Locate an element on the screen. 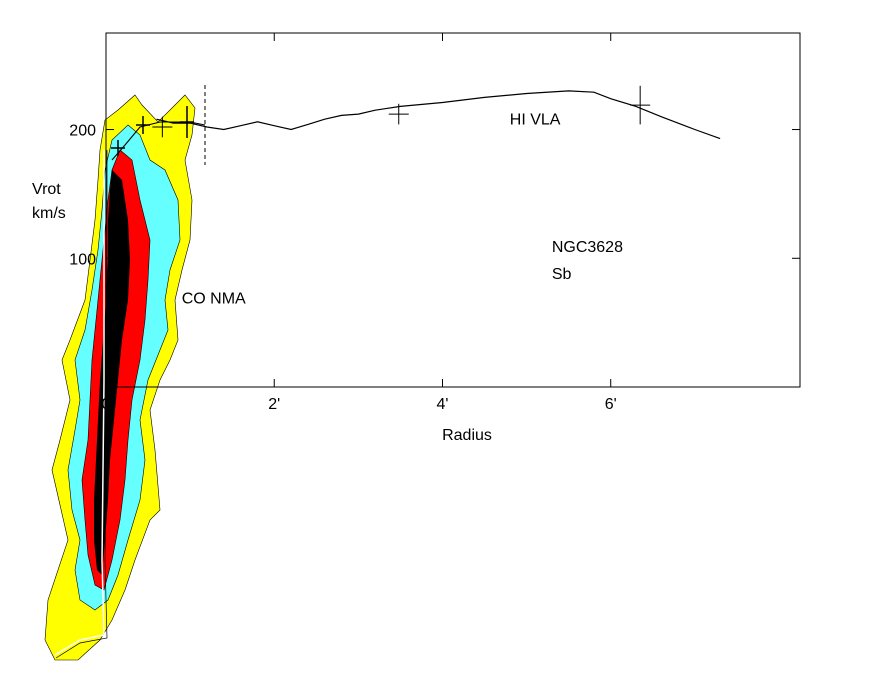 The height and width of the screenshot is (700, 870). annotation-0: HI VLA is located at coordinates (535, 119).